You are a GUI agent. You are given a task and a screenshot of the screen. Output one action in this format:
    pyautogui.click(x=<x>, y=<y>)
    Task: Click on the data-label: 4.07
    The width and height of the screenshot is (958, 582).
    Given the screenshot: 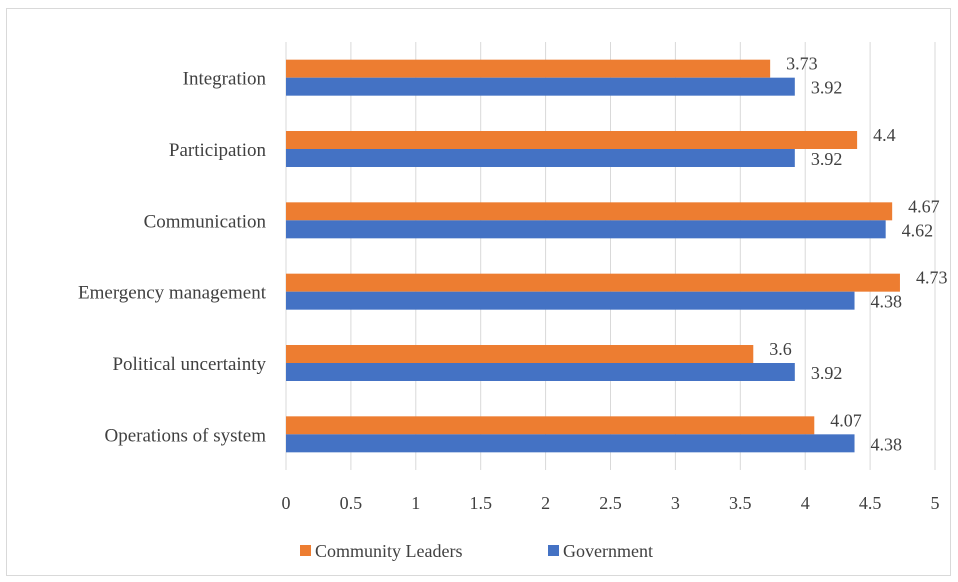 What is the action you would take?
    pyautogui.click(x=846, y=420)
    